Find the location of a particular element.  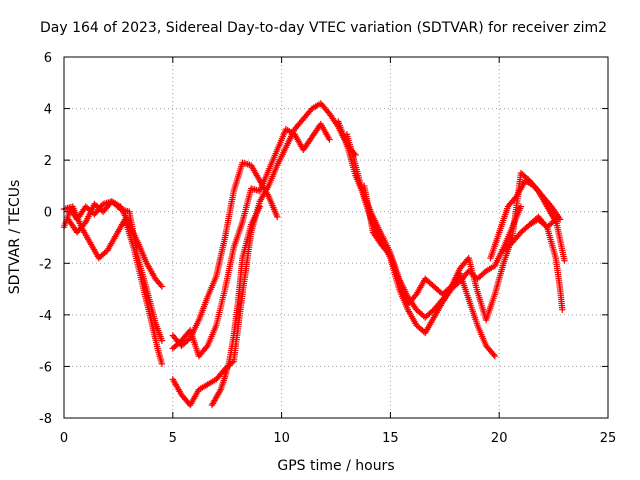

series-satellite-track-f is located at coordinates (225, 254).